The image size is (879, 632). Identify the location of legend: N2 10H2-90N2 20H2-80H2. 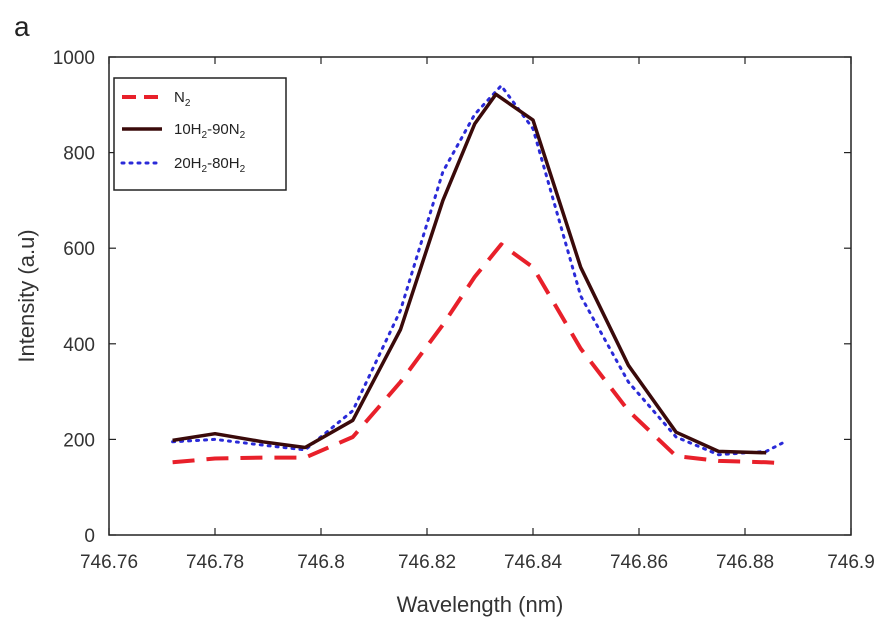
(200, 134).